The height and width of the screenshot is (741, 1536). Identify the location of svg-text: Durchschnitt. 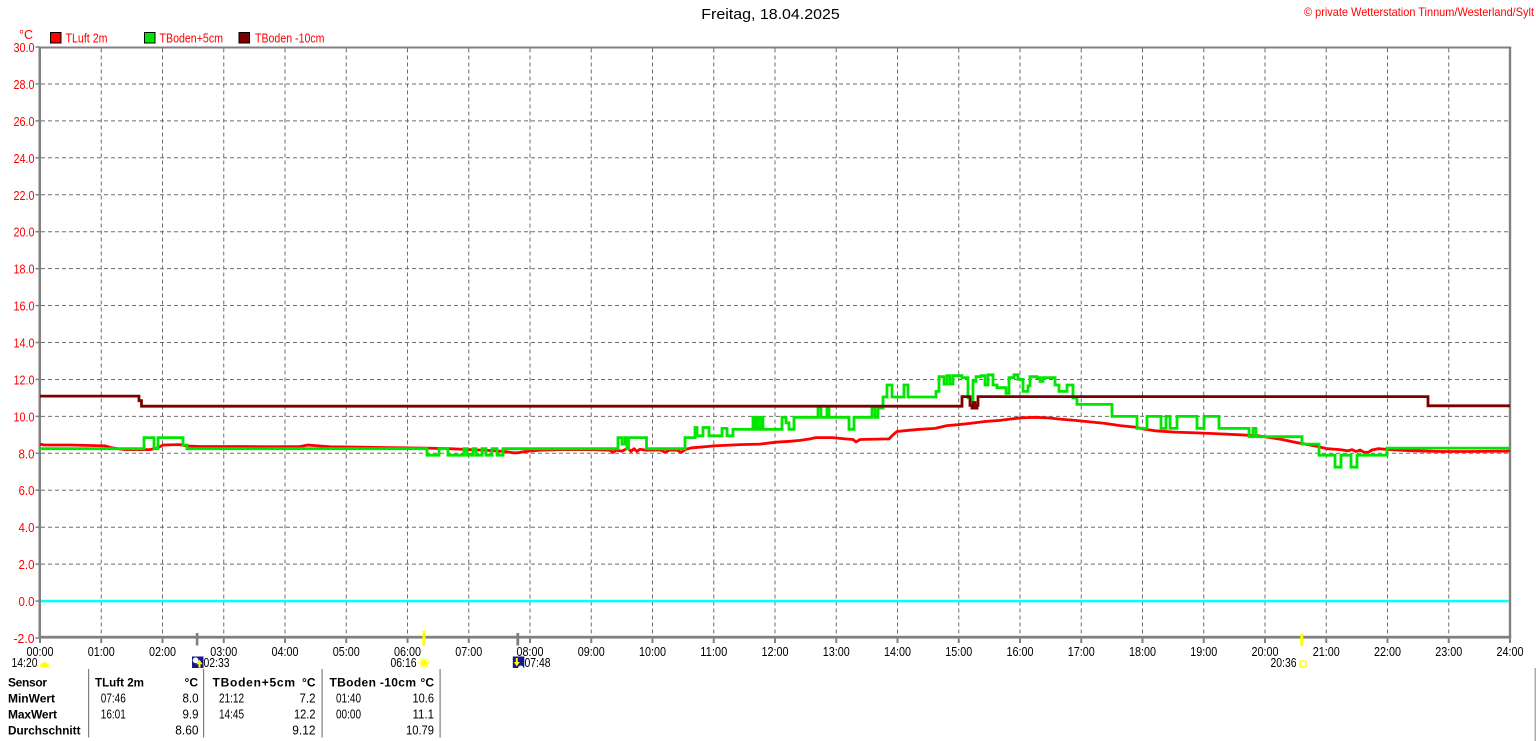
(44, 730).